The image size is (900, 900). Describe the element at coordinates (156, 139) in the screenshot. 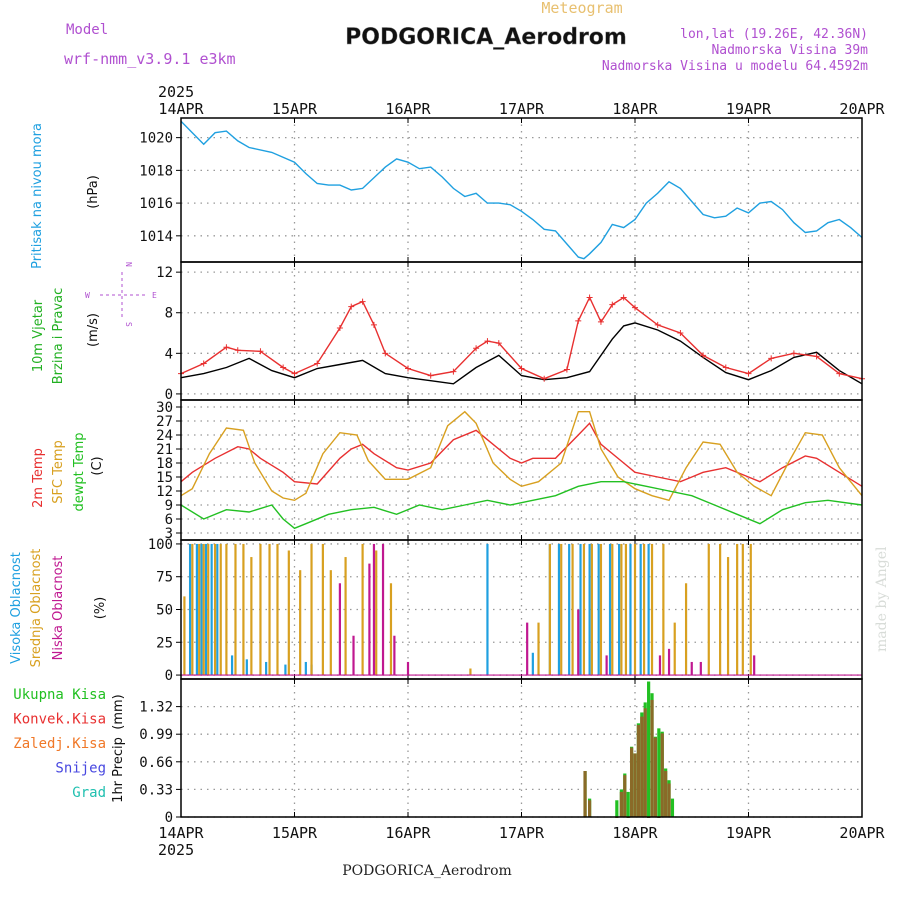

I see `ytick-label: 1020` at that location.